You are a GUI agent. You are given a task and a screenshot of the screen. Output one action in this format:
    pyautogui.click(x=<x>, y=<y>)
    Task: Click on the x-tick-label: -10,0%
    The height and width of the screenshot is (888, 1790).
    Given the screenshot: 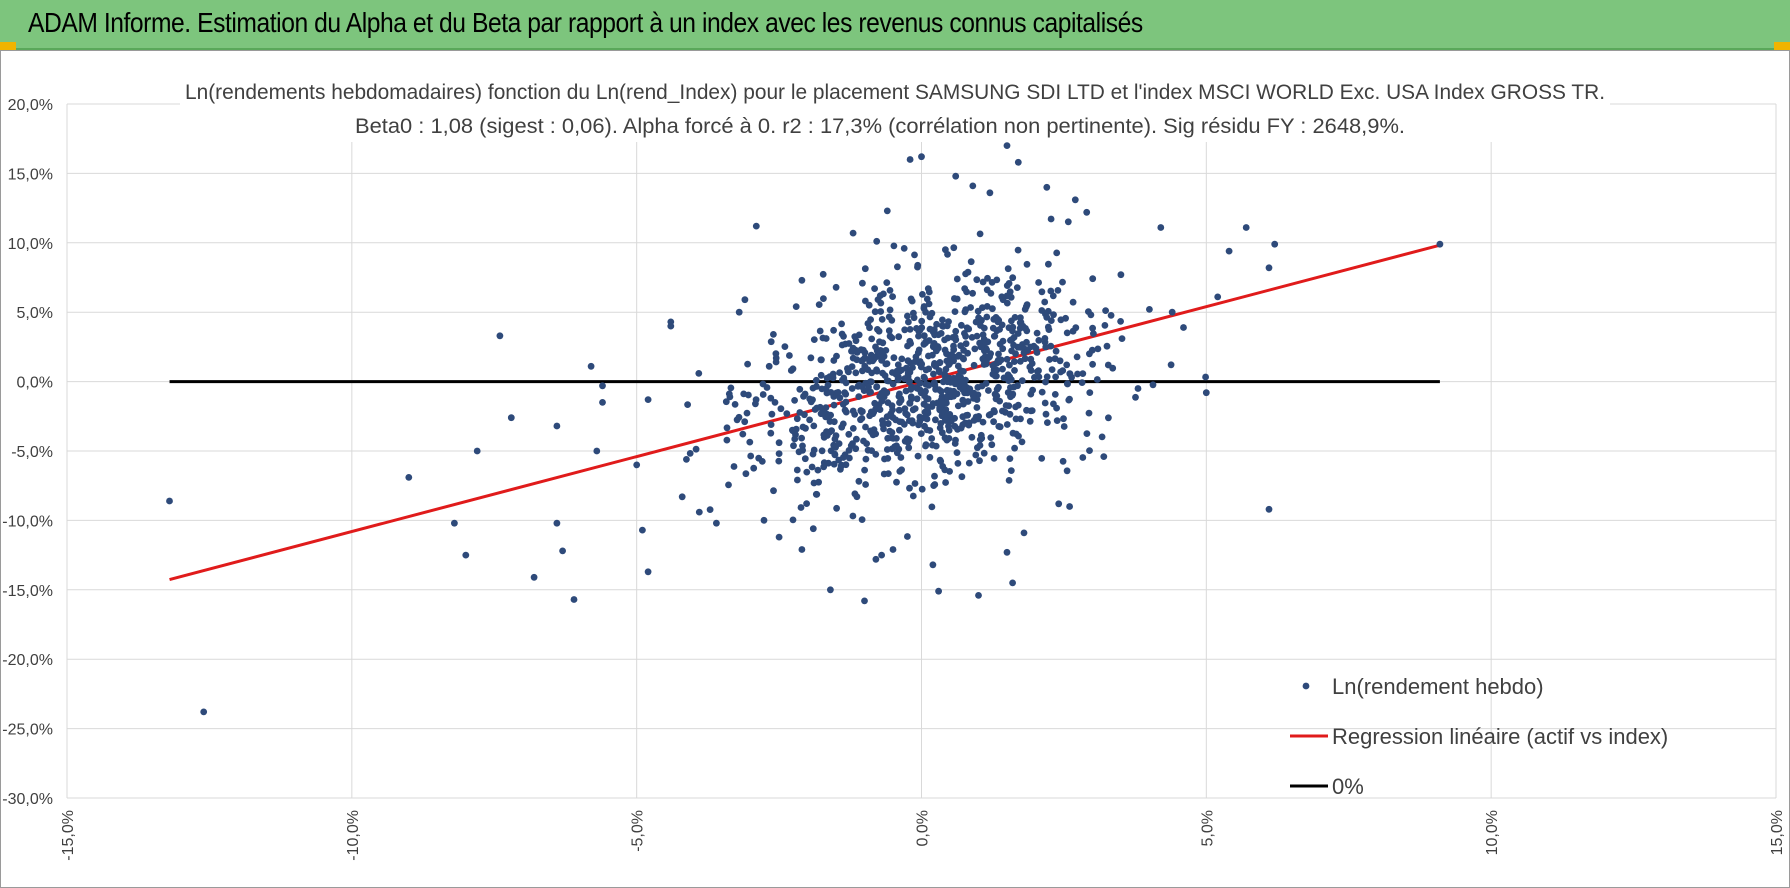 What is the action you would take?
    pyautogui.click(x=353, y=835)
    